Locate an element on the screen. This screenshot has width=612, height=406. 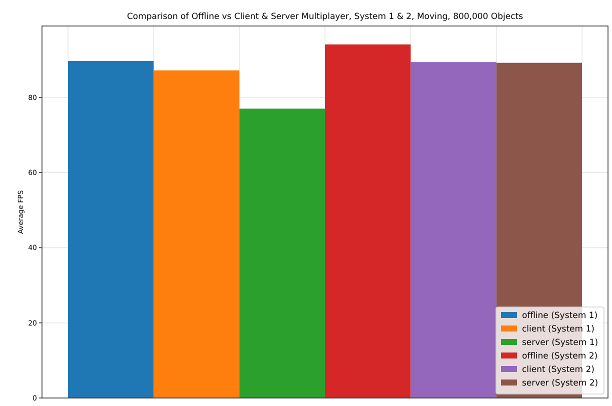
legend-label: offline (System 1) is located at coordinates (560, 315).